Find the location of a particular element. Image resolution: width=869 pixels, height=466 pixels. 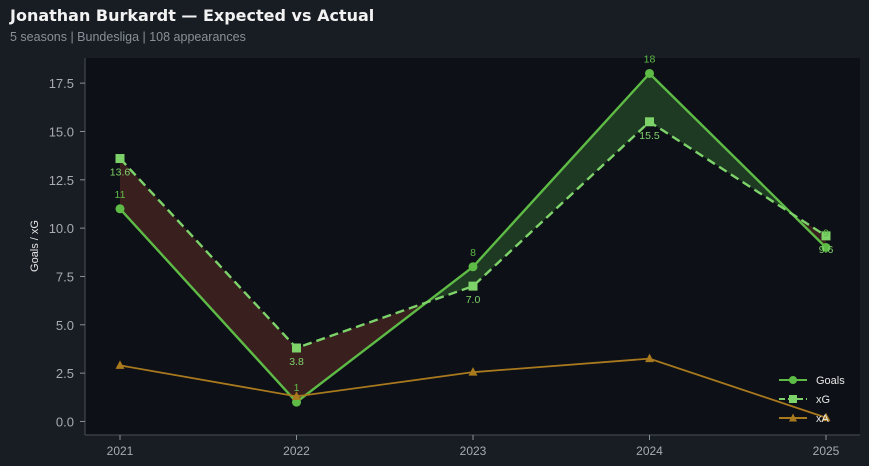

x-tick-label: 2024 is located at coordinates (649, 451).